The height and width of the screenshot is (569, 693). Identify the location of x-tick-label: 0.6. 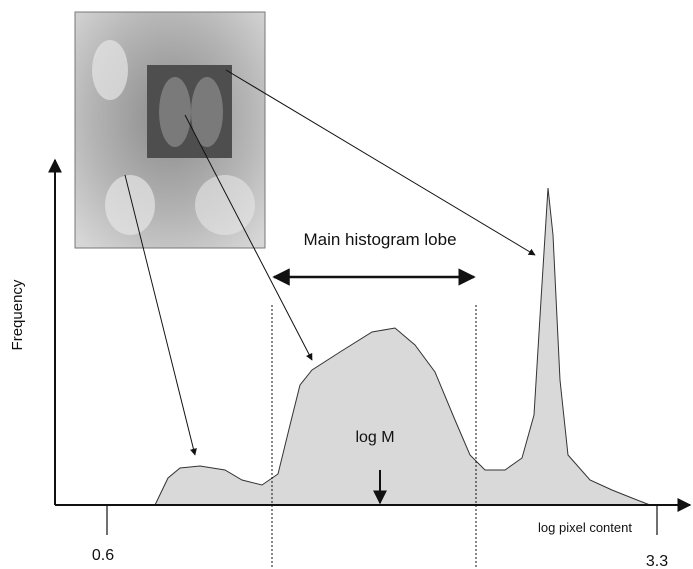
(103, 555).